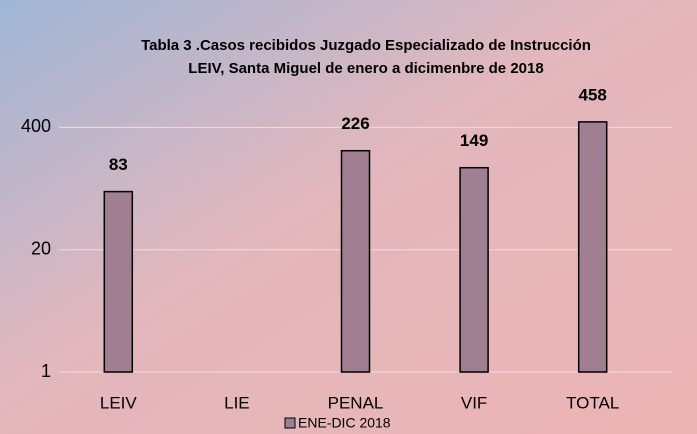 The height and width of the screenshot is (434, 697). What do you see at coordinates (474, 402) in the screenshot?
I see `x-tick-label: VIF` at bounding box center [474, 402].